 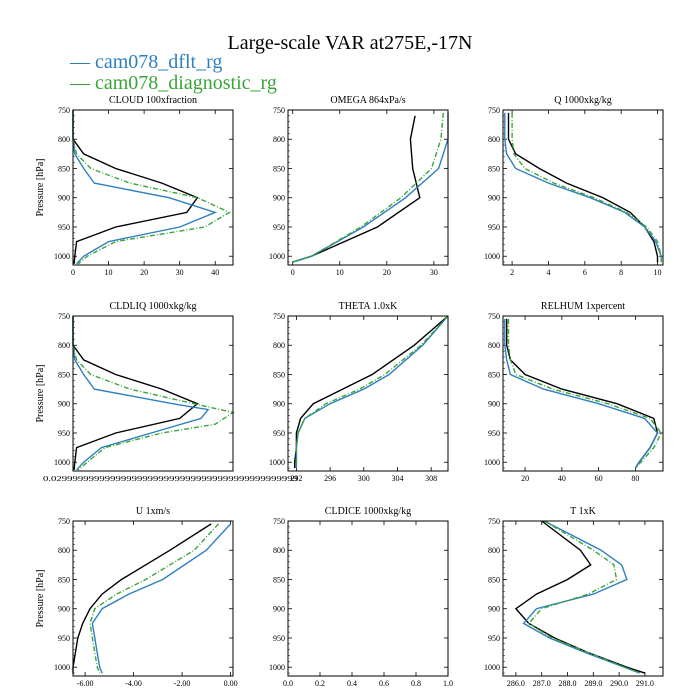 I want to click on panel-title: CLDLIQ 1000xkg/kg, so click(x=153, y=306).